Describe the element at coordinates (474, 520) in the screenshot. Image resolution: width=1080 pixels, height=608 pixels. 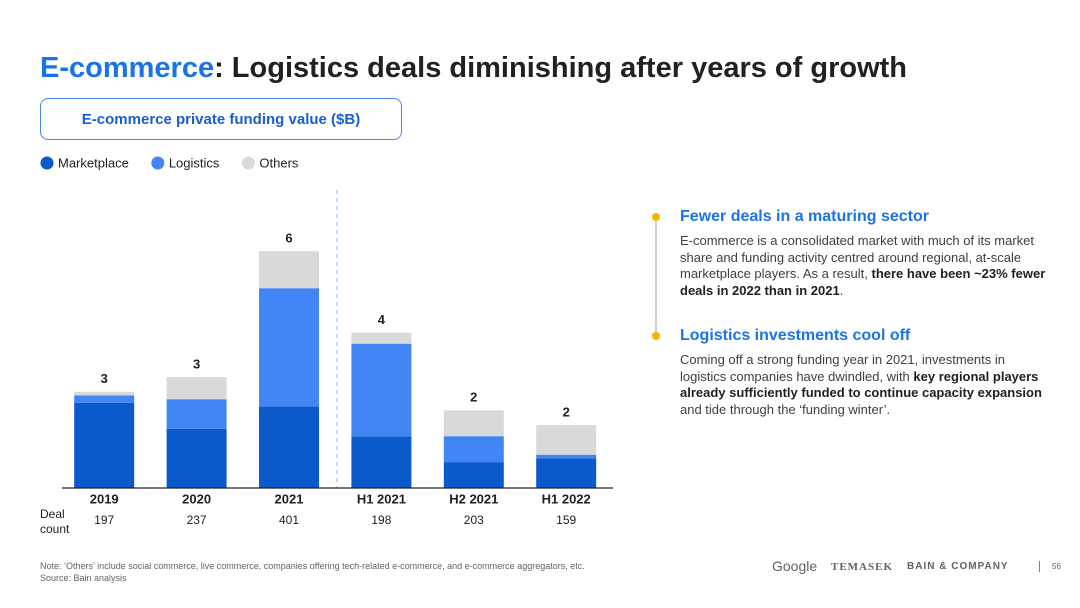
I see `deal-count: 203` at that location.